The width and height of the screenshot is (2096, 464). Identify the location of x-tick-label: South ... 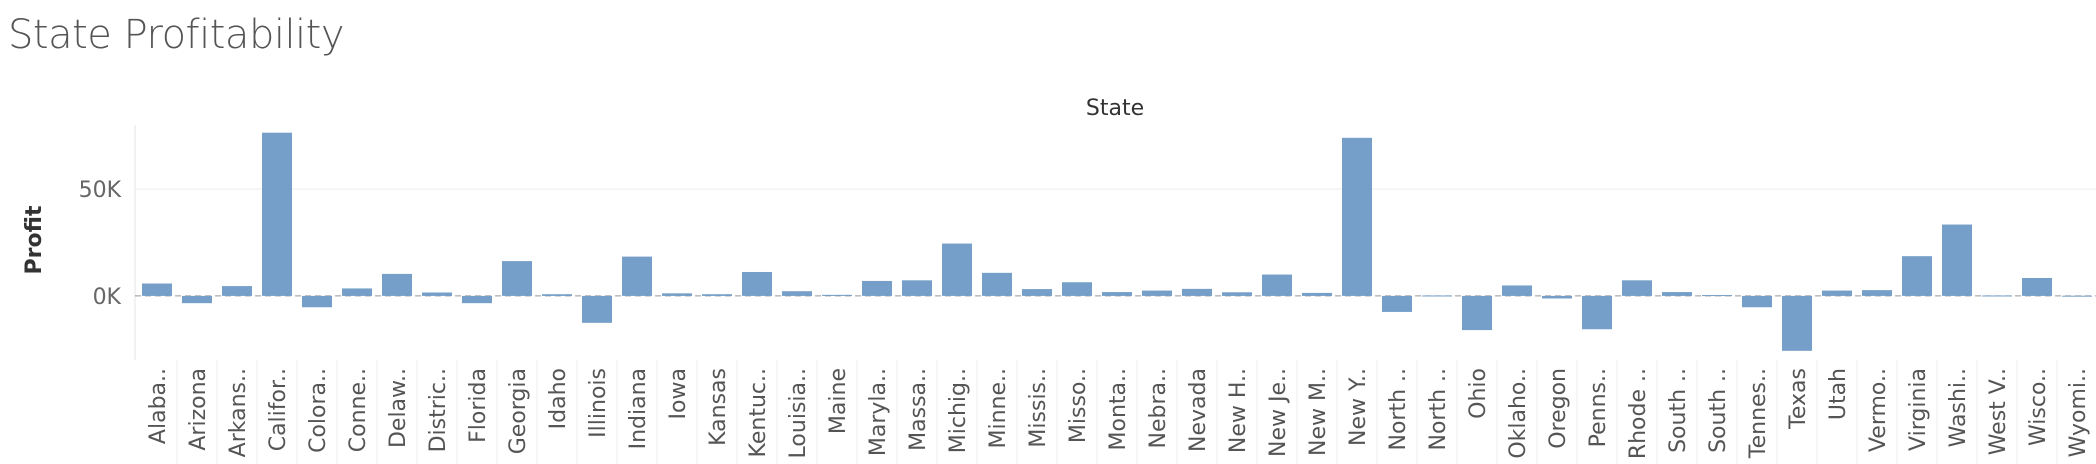
(1678, 410).